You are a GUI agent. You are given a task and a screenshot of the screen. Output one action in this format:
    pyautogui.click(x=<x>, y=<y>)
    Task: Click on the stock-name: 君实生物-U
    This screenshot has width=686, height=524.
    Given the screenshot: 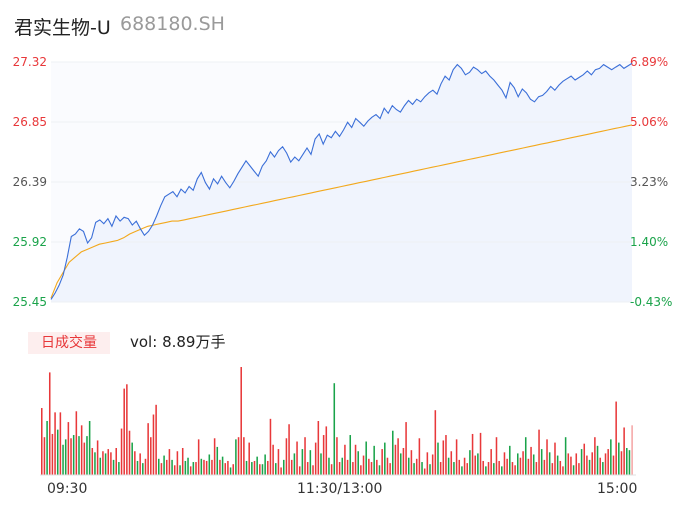 What is the action you would take?
    pyautogui.click(x=62, y=28)
    